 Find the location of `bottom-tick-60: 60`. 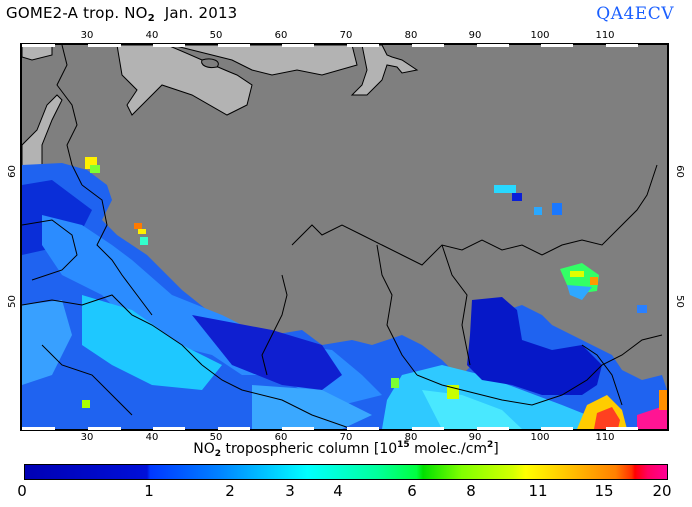

bottom-tick-60: 60 is located at coordinates (281, 437).